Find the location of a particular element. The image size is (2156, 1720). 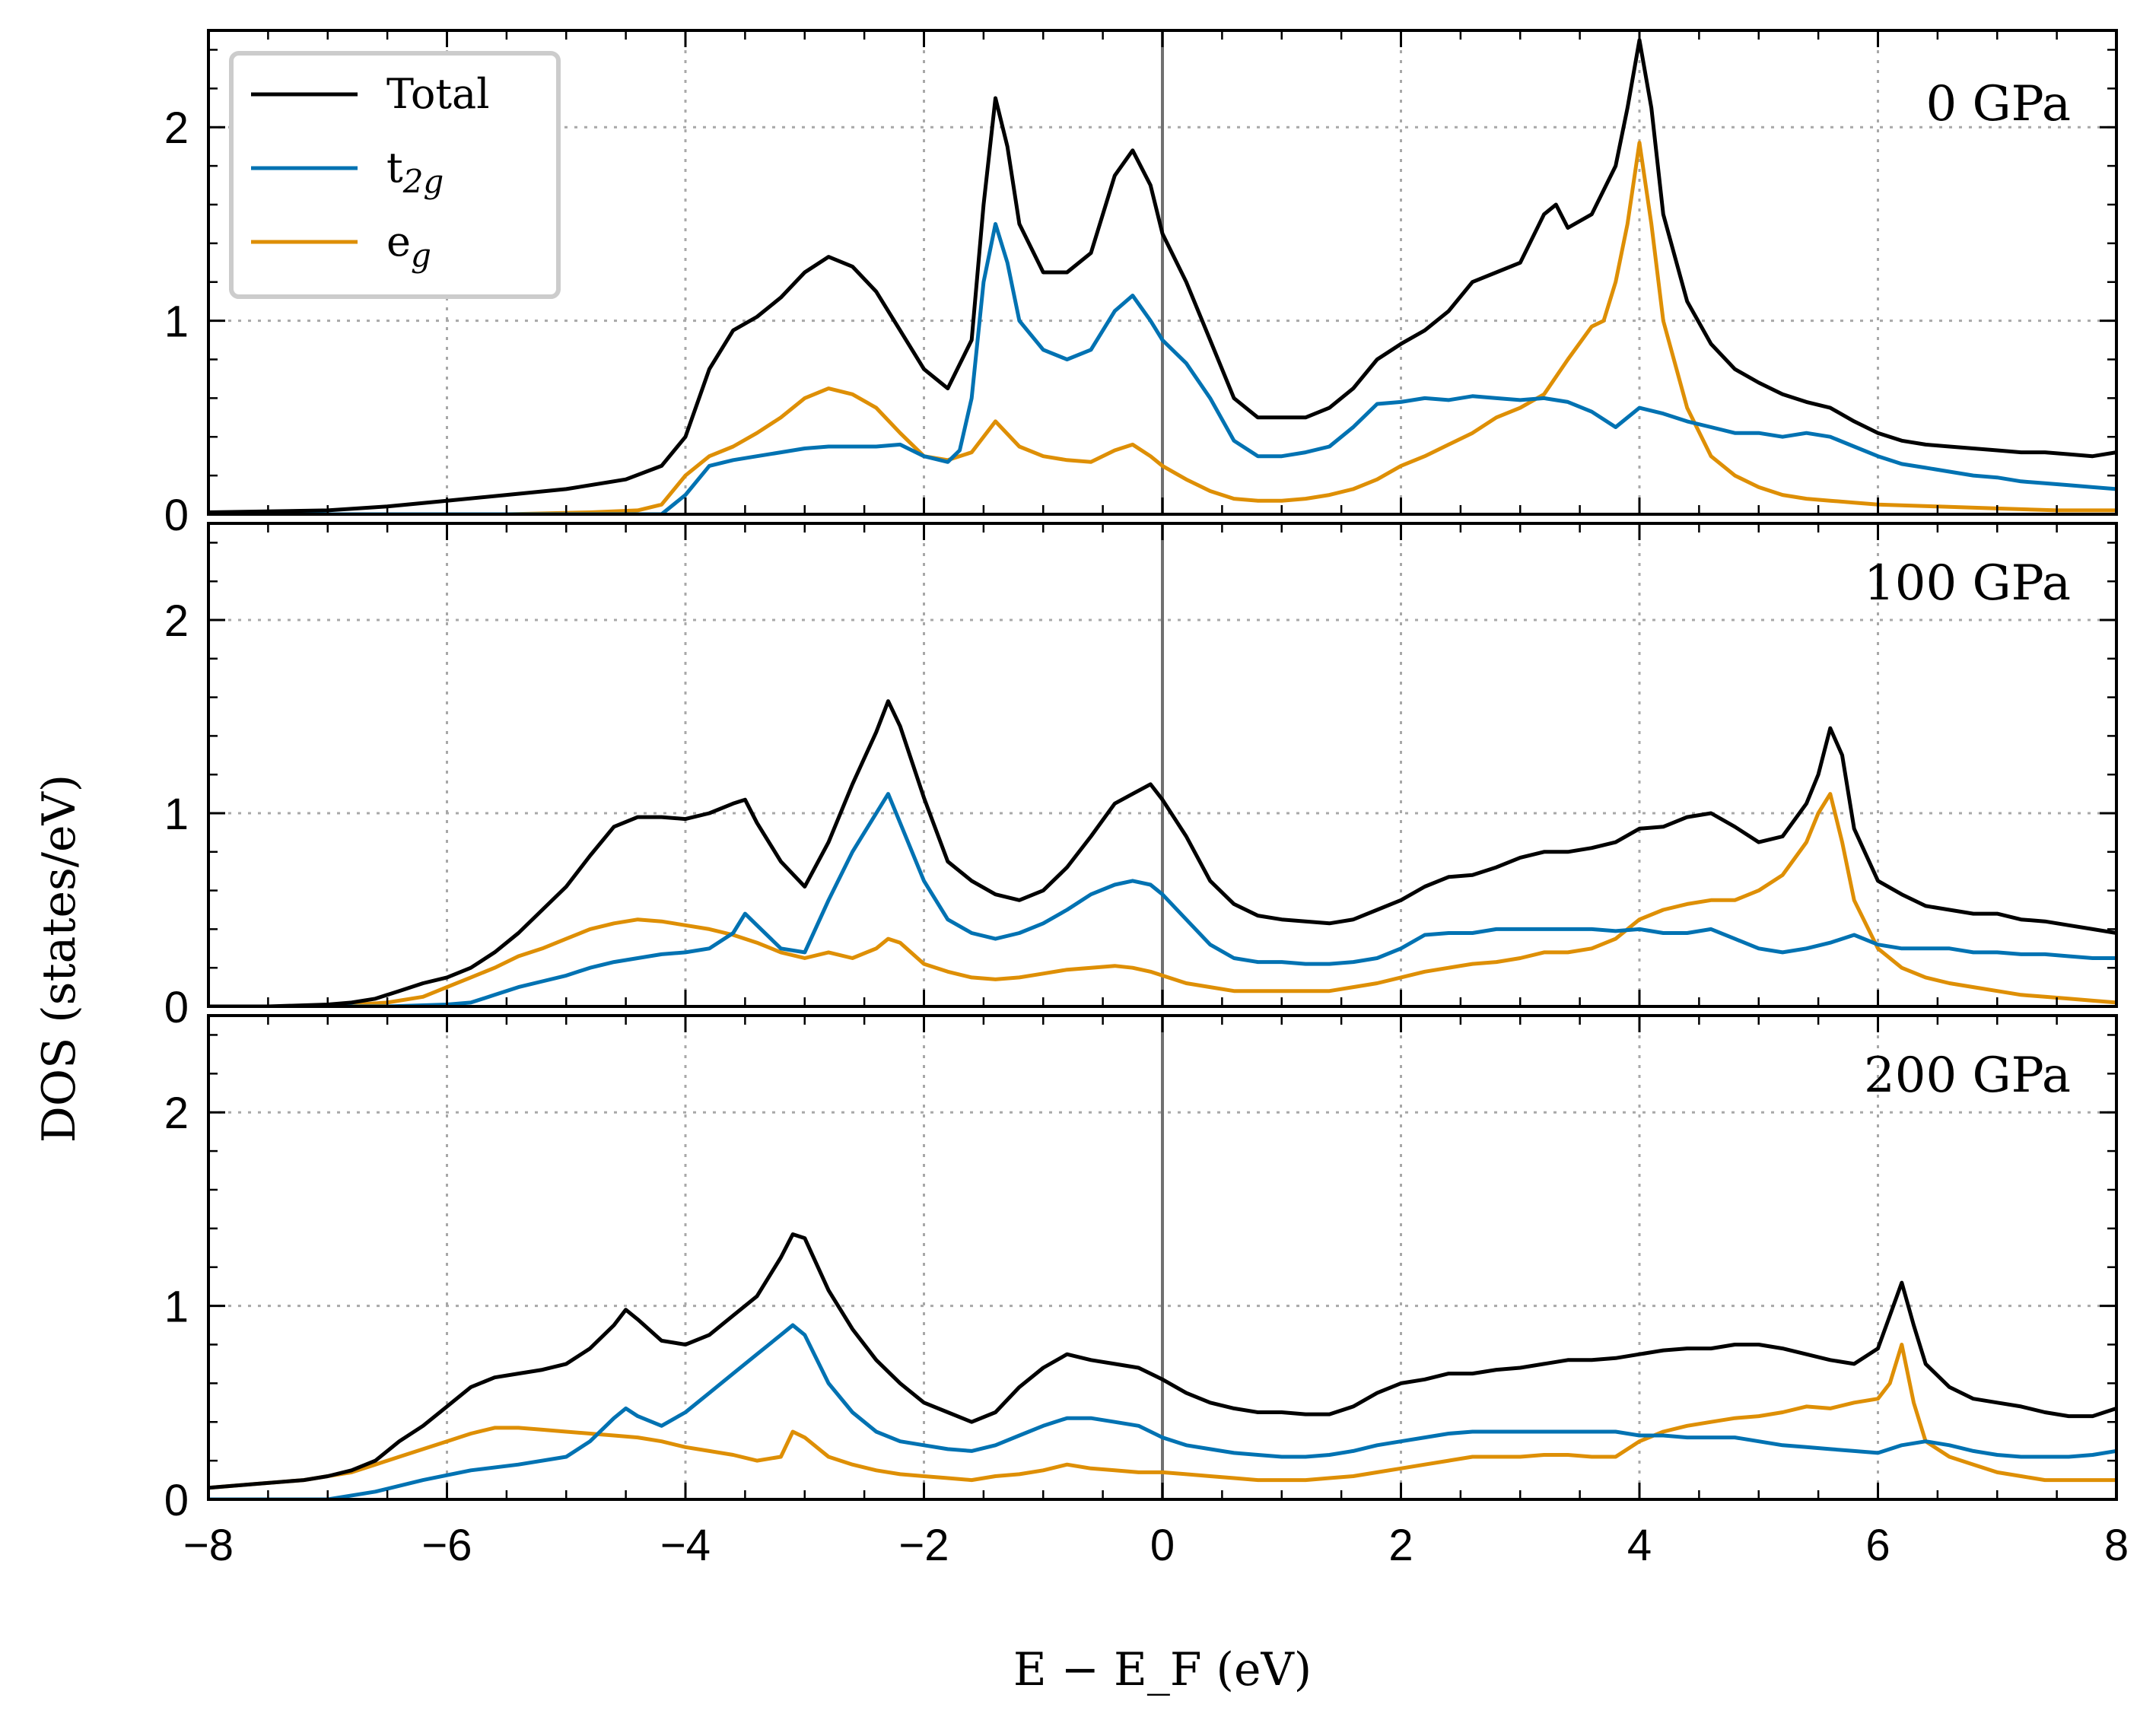

x-tick-label: 0 is located at coordinates (1163, 1546).